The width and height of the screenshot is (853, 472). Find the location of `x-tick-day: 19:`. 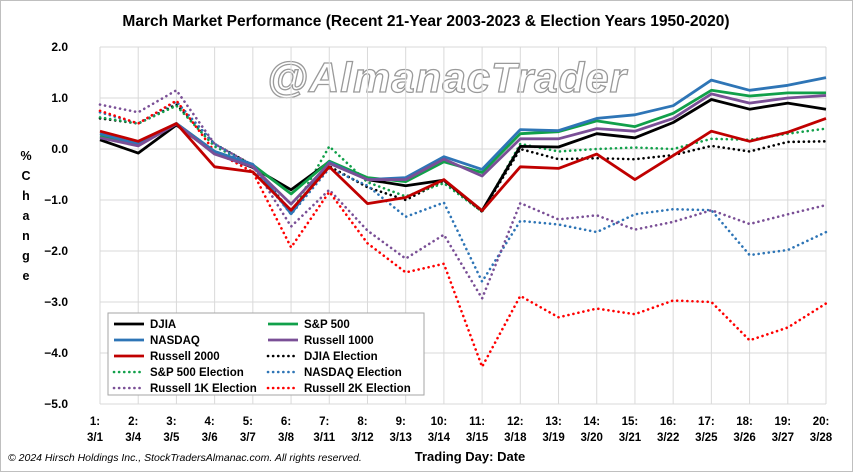

x-tick-day: 19: is located at coordinates (782, 422).